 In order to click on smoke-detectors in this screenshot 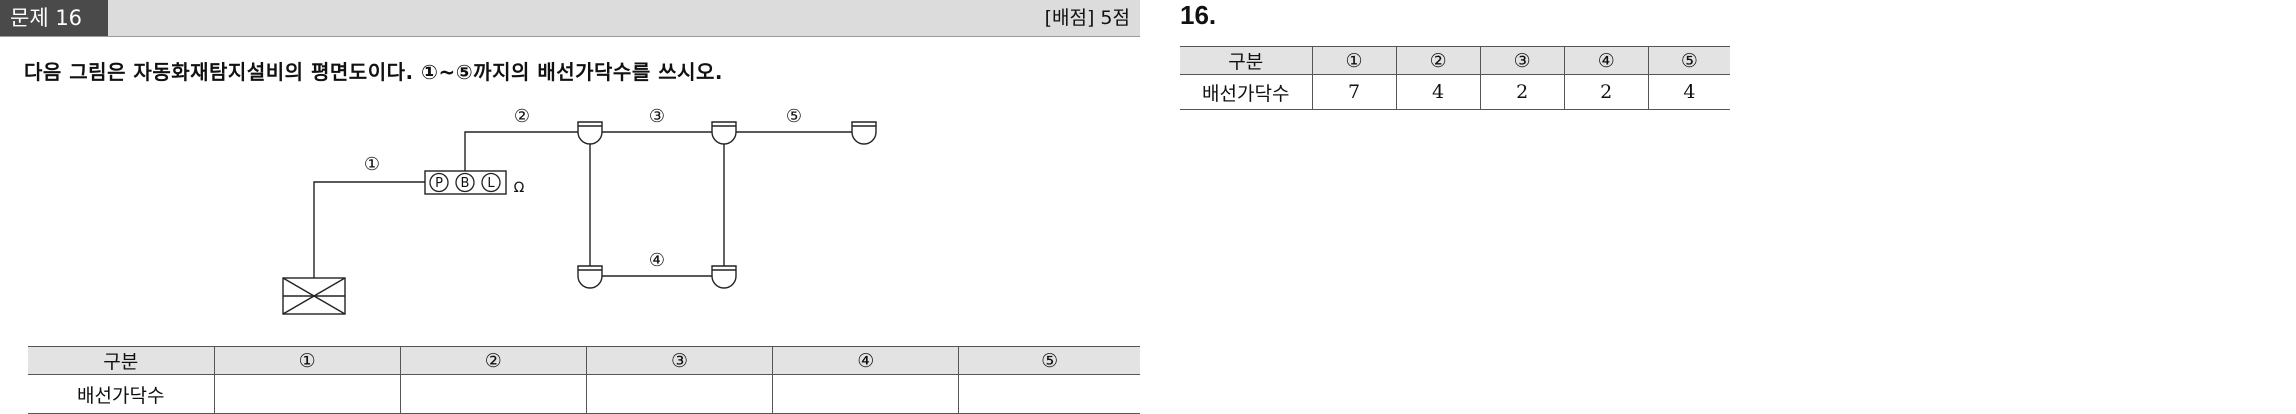, I will do `click(727, 205)`.